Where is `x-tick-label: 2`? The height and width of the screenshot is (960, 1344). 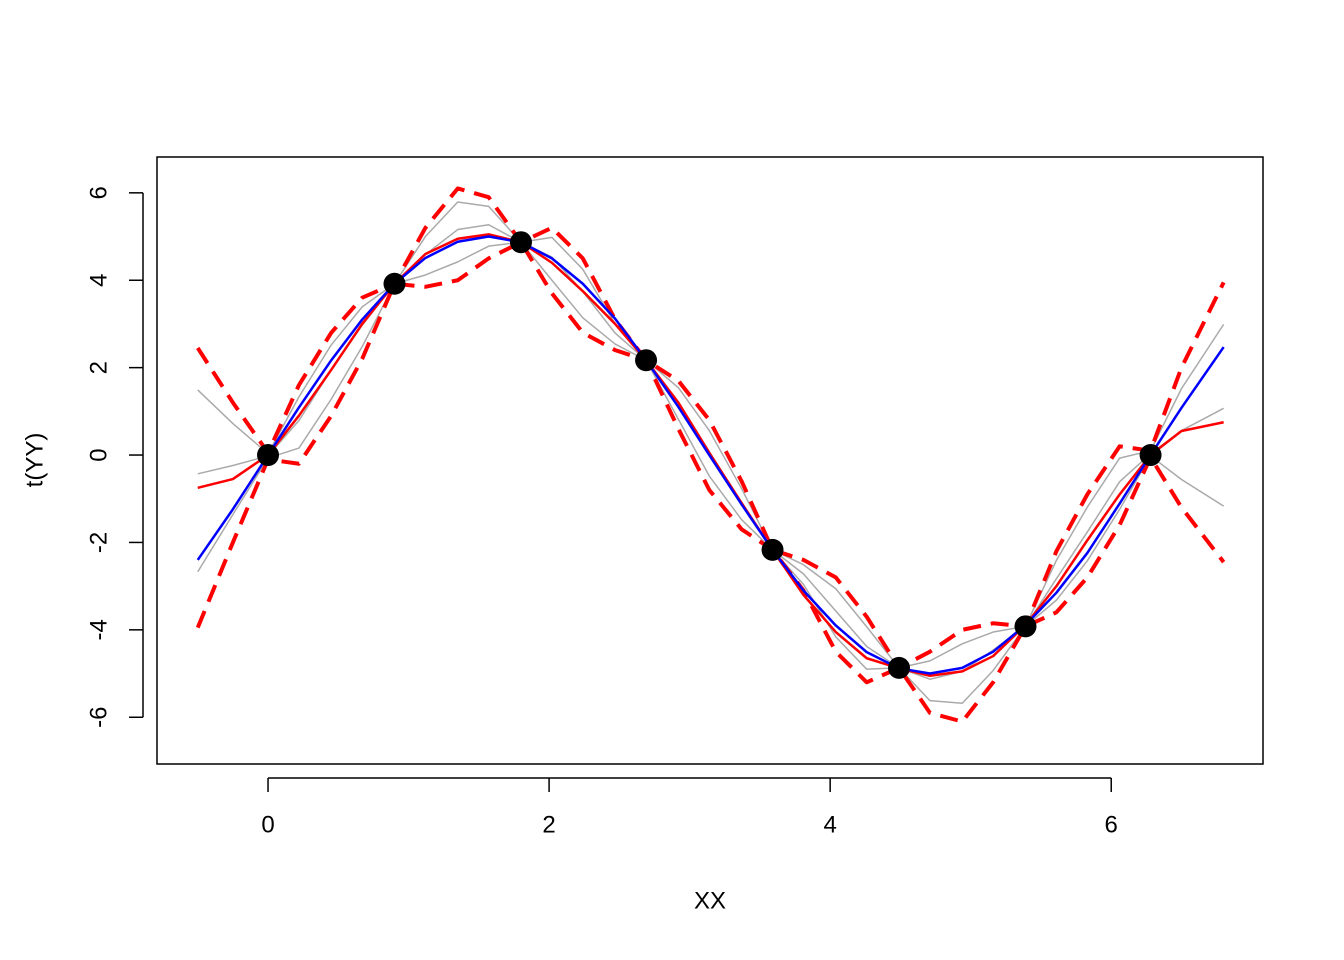
x-tick-label: 2 is located at coordinates (548, 824).